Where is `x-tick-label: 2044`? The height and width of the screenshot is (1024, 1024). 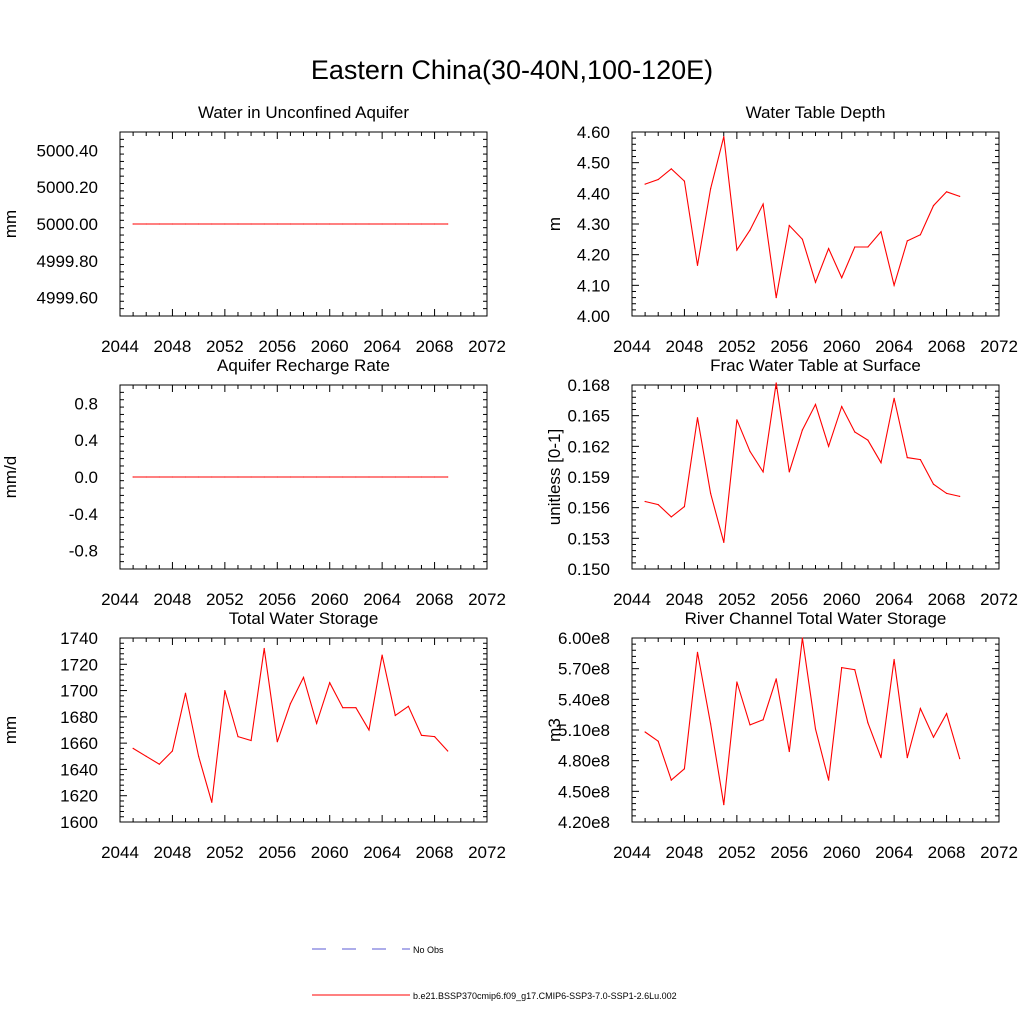
x-tick-label: 2044 is located at coordinates (120, 599).